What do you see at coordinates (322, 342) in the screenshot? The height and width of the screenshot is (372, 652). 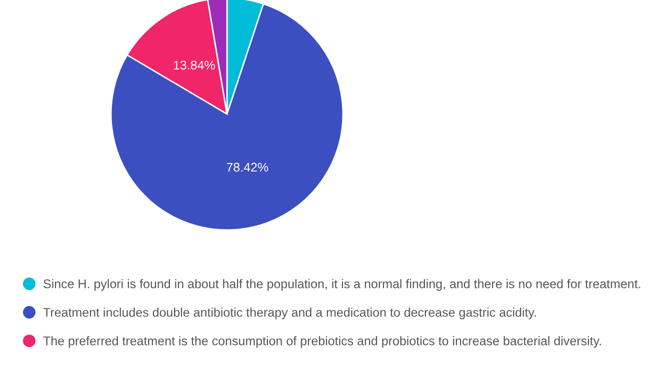 I see `legend-label: The preferred treatment is the consumption of prebiotics and probiotics to increase bacterial diversity.` at bounding box center [322, 342].